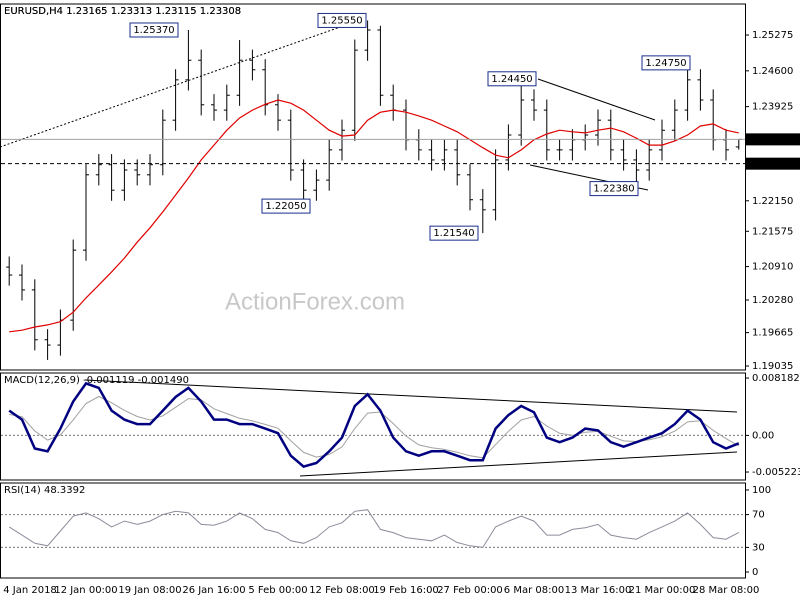 The image size is (800, 600). I want to click on price-annotation: 1.22380, so click(613, 189).